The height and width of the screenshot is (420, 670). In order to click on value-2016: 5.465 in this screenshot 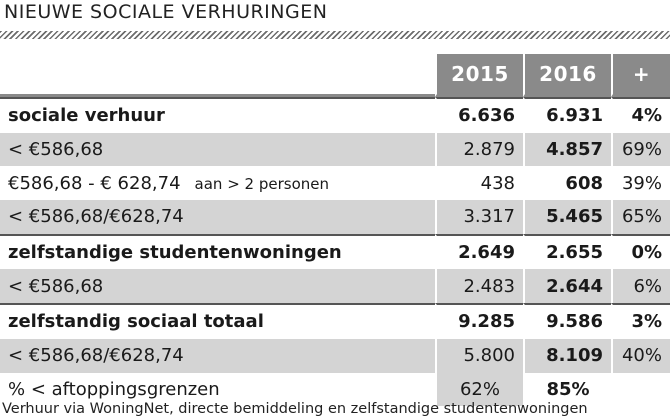, I will do `click(567, 217)`.